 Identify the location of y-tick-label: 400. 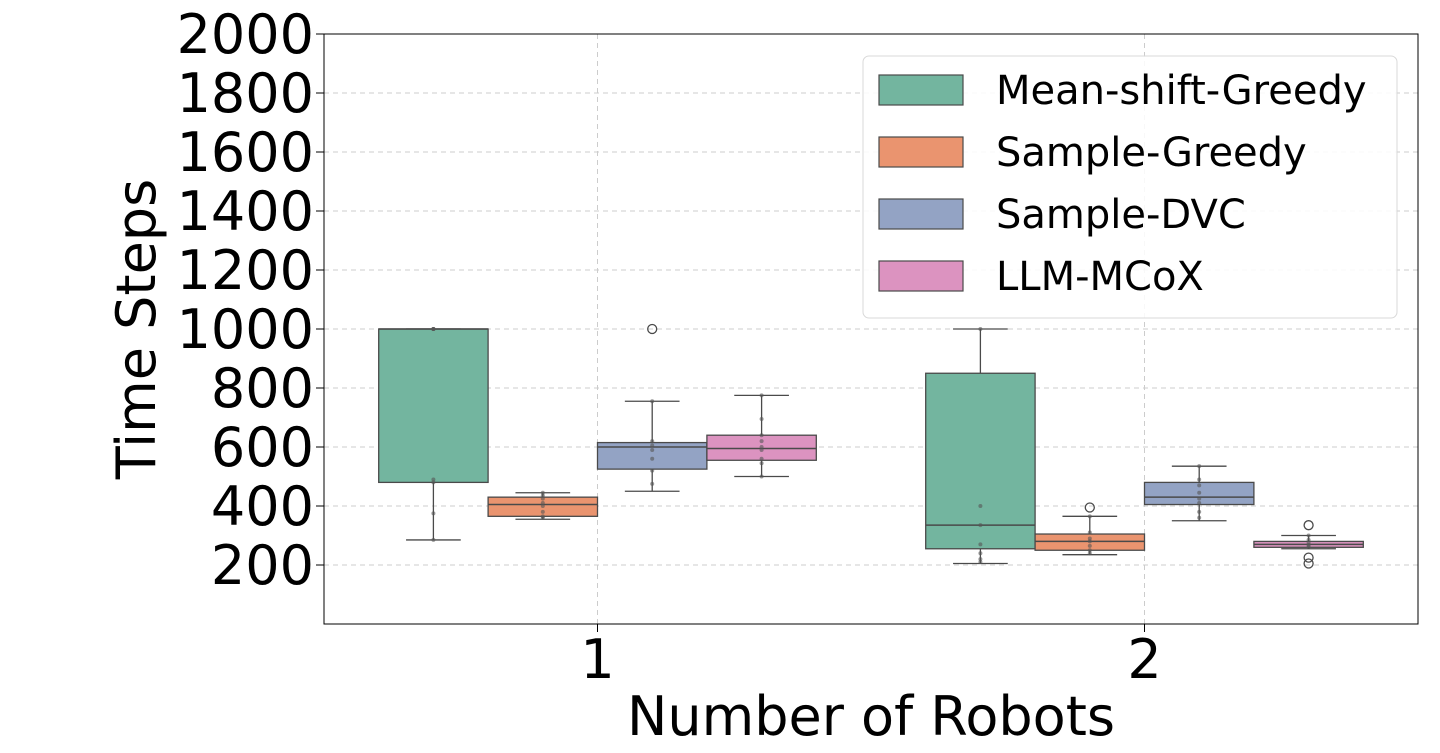
(262, 506).